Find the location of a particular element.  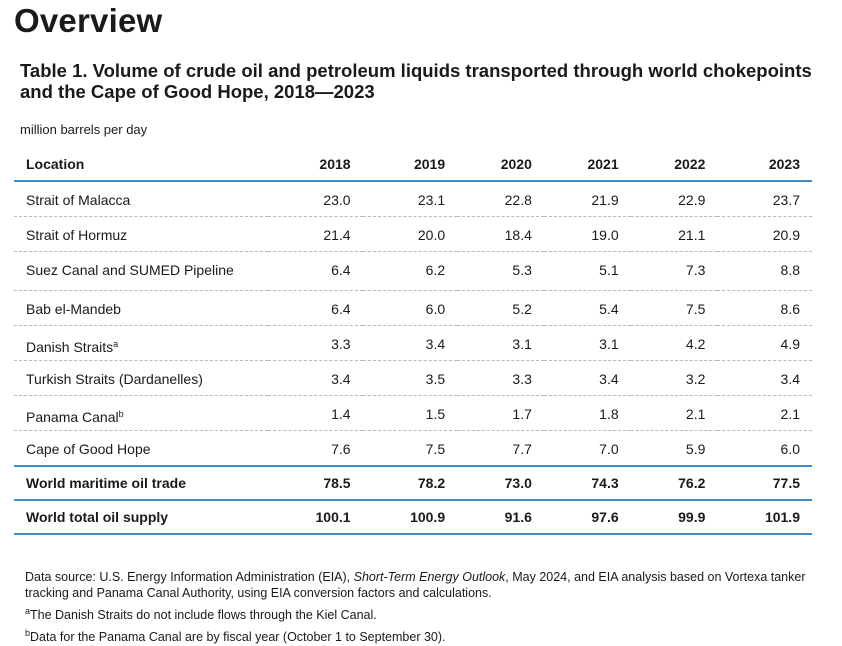

total-location: World total oil supply is located at coordinates (141, 517).